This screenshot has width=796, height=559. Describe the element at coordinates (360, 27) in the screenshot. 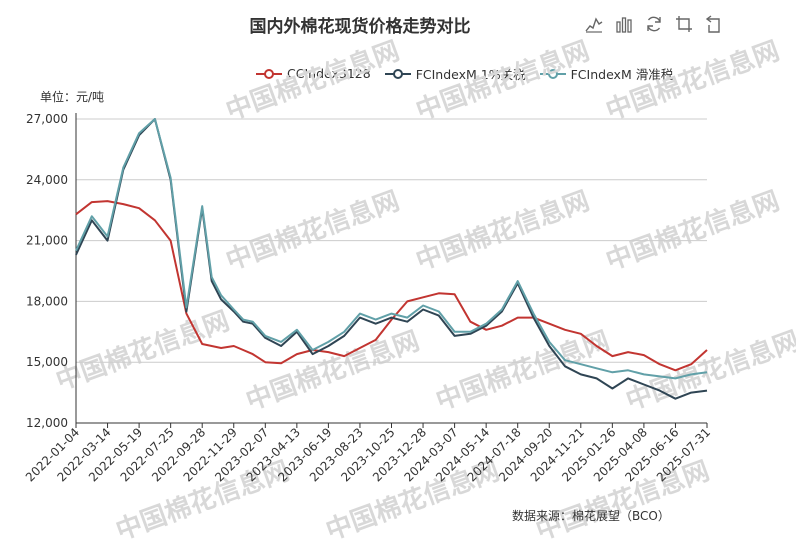

I see `chart-title: 国内外棉花现货价格走势对比` at that location.